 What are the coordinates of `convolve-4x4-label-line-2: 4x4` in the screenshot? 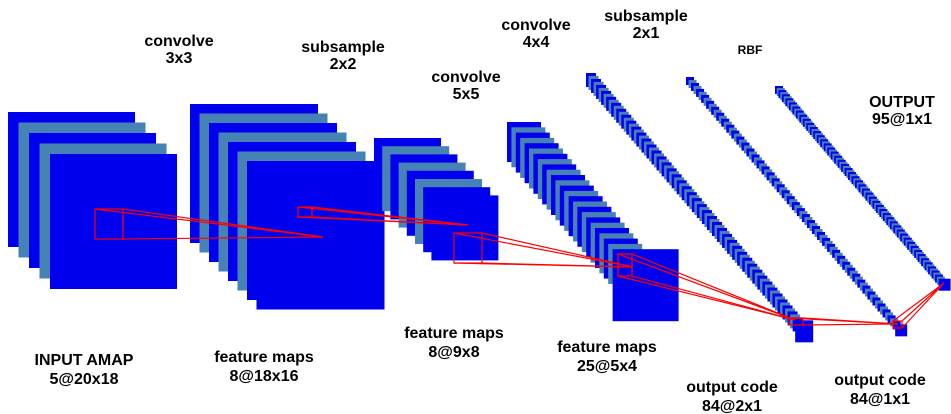 It's located at (536, 42).